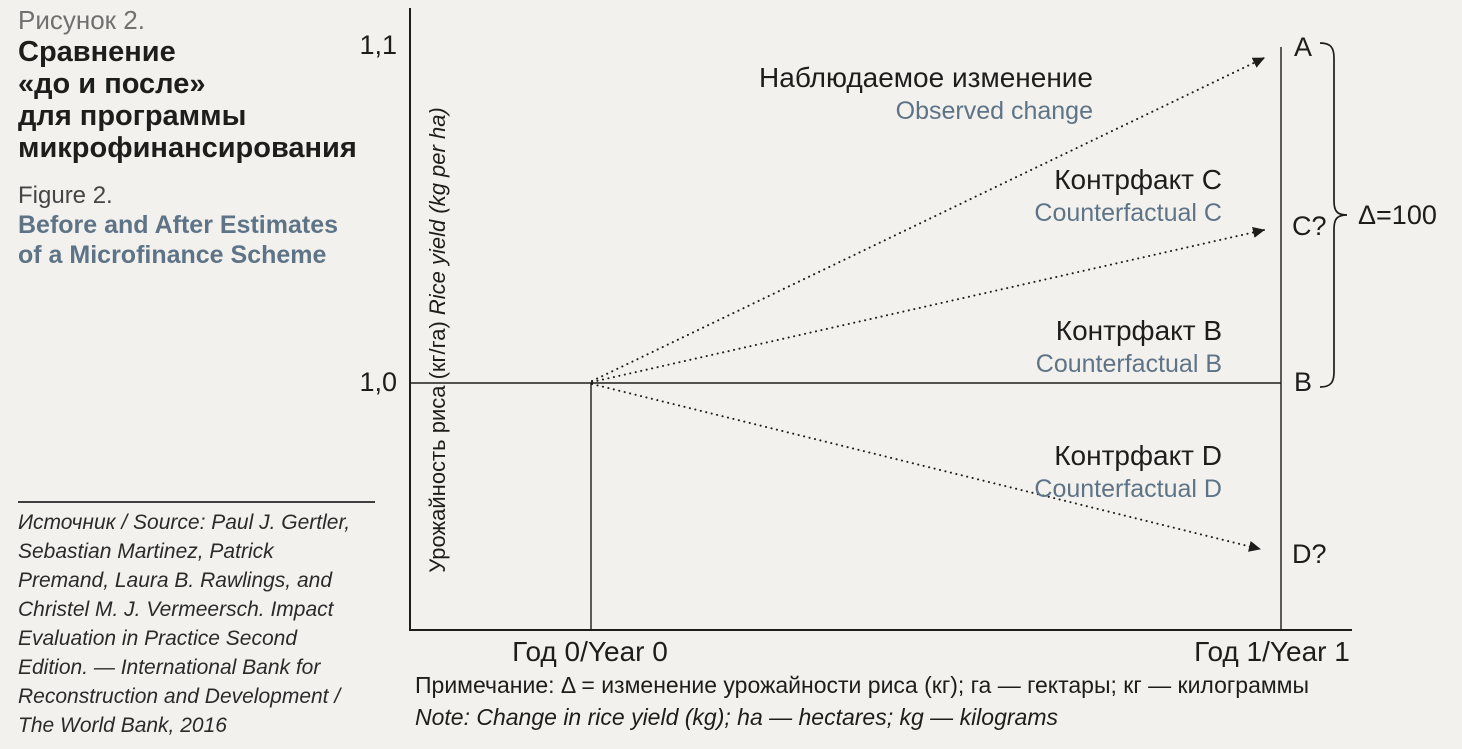 The height and width of the screenshot is (749, 1462). What do you see at coordinates (1012, 195) in the screenshot?
I see `annotation-counterfactual-c: Контрфакт C Counterfactual C` at bounding box center [1012, 195].